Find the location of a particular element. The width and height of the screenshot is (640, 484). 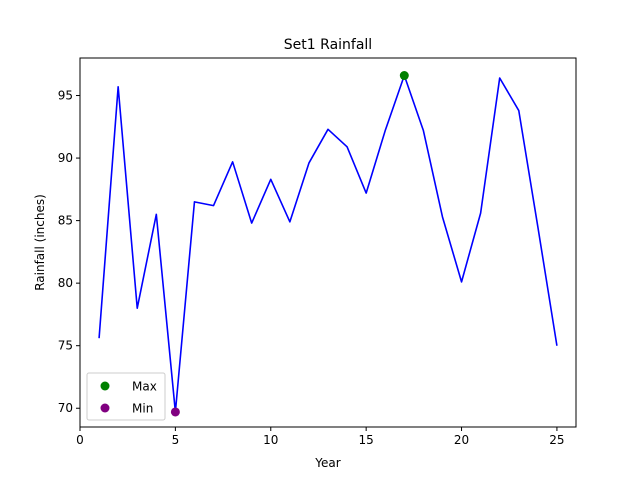

x-tick-label: 5 is located at coordinates (176, 440).